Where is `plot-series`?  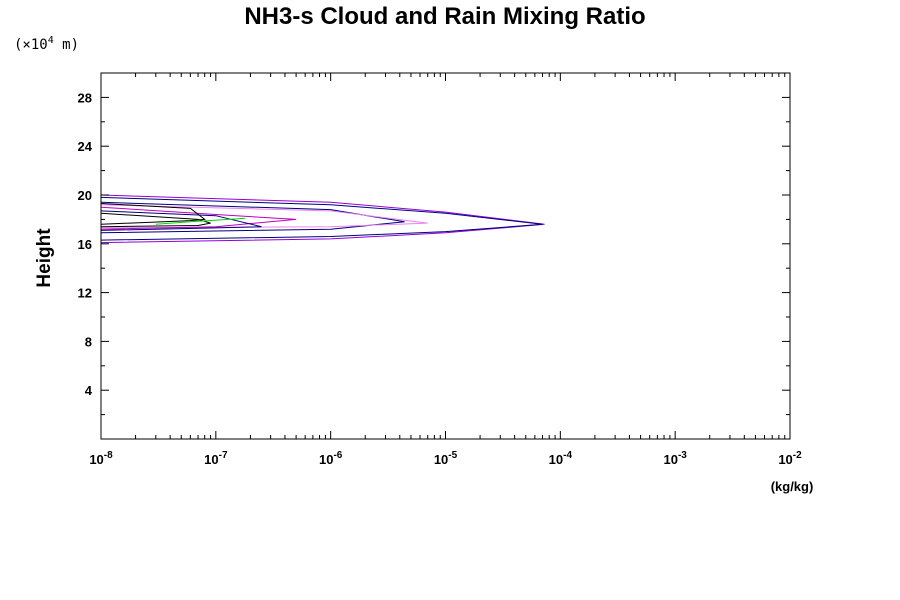 plot-series is located at coordinates (322, 219).